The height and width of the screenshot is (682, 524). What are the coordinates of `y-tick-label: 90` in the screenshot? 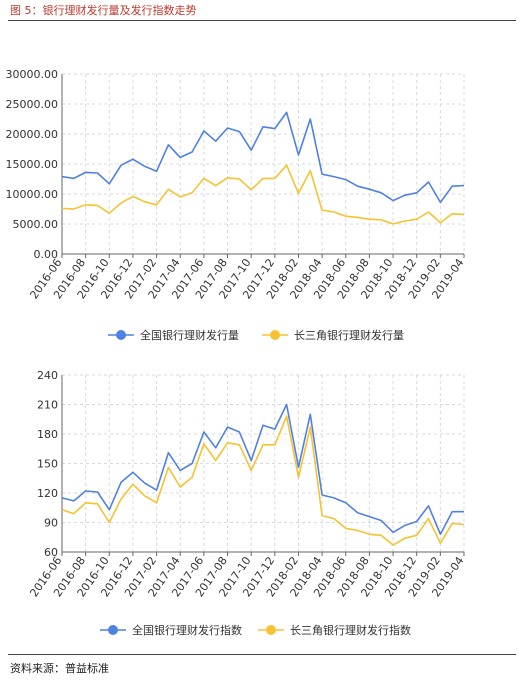 It's located at (51, 523).